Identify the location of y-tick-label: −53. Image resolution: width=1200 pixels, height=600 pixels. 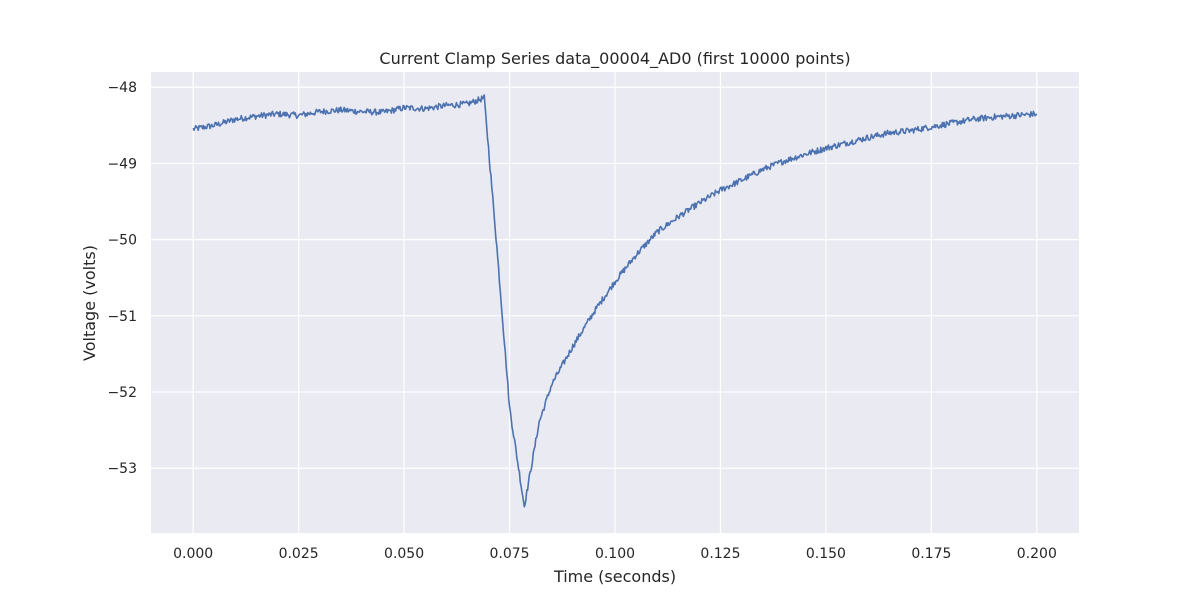
(122, 469).